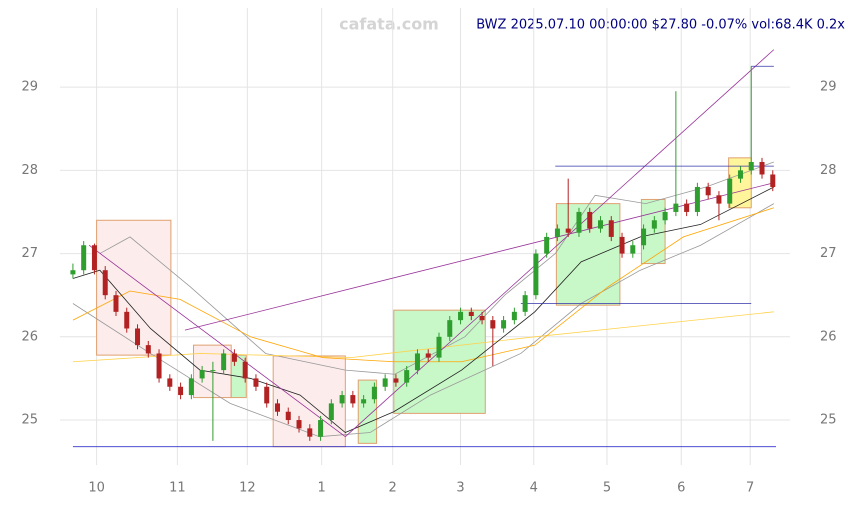 The image size is (855, 505). What do you see at coordinates (29, 170) in the screenshot?
I see `y-tick-label: 28` at bounding box center [29, 170].